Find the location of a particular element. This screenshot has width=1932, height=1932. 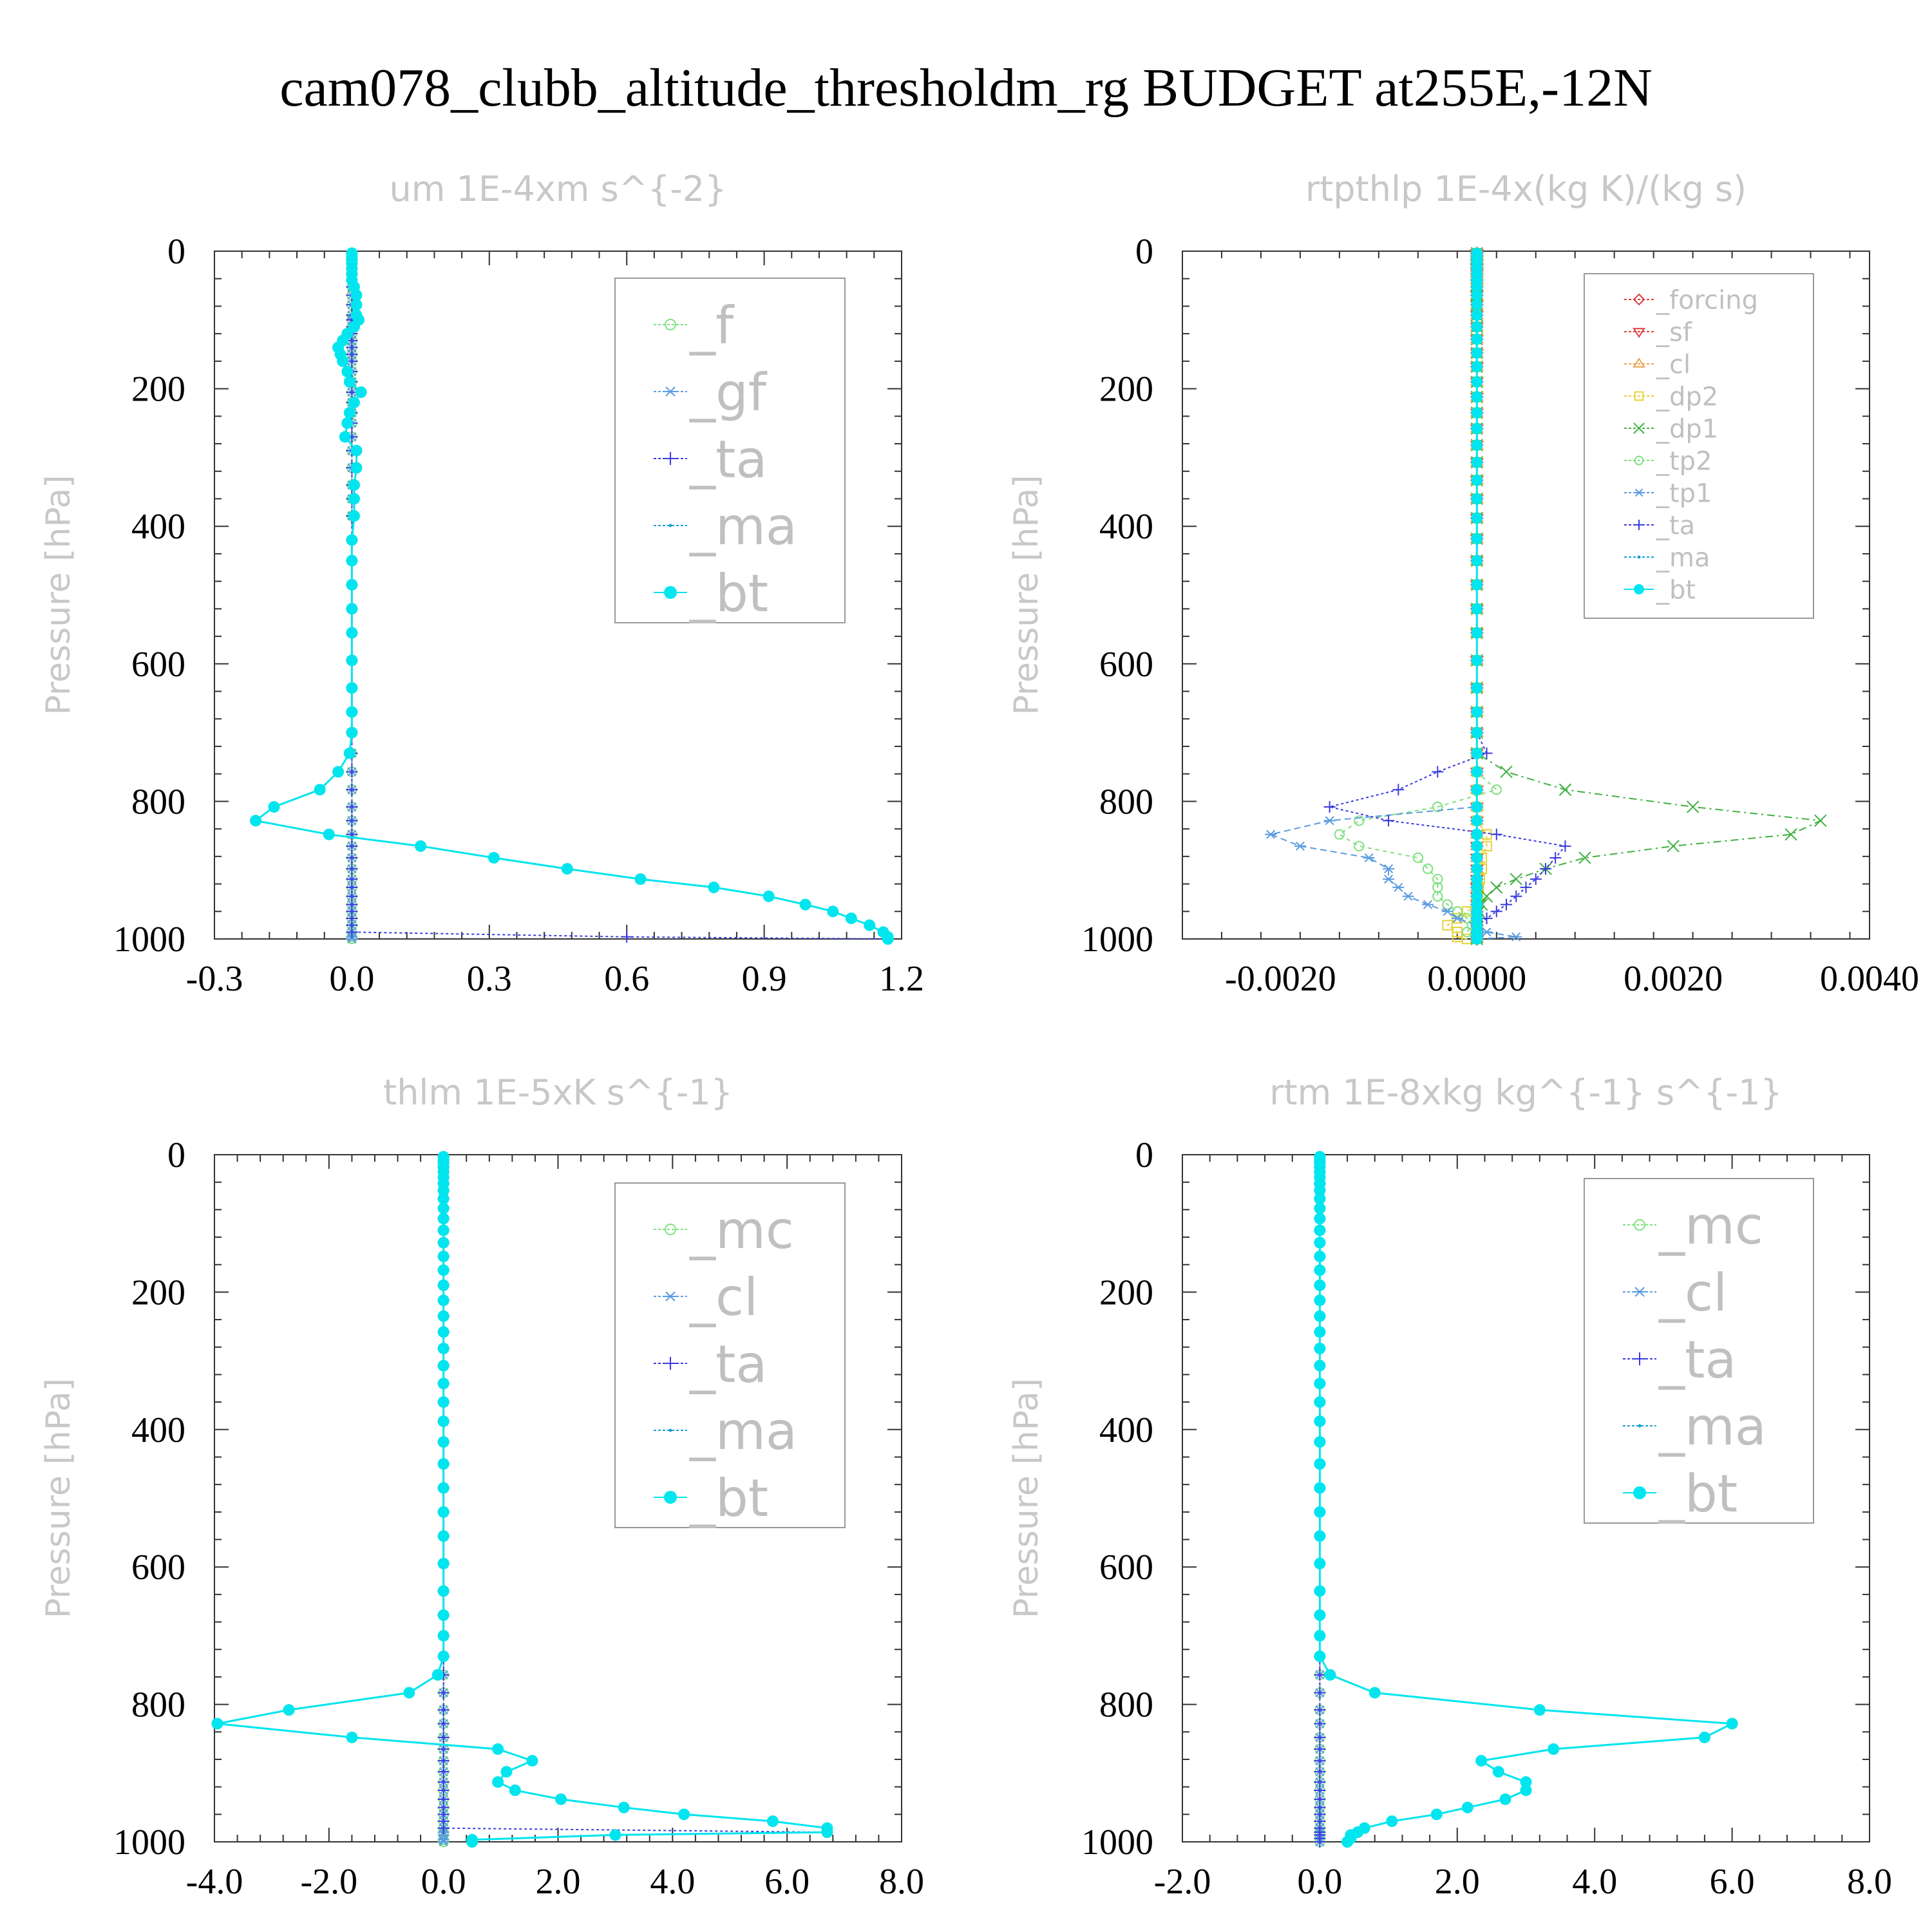

legend-box is located at coordinates (730, 1355).